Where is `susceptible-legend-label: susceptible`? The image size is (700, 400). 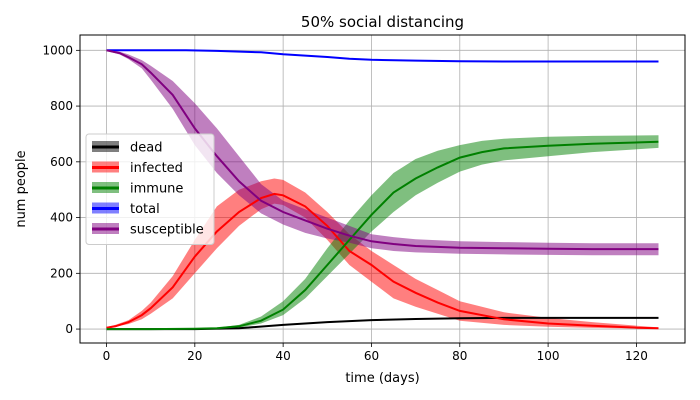 susceptible-legend-label: susceptible is located at coordinates (167, 230).